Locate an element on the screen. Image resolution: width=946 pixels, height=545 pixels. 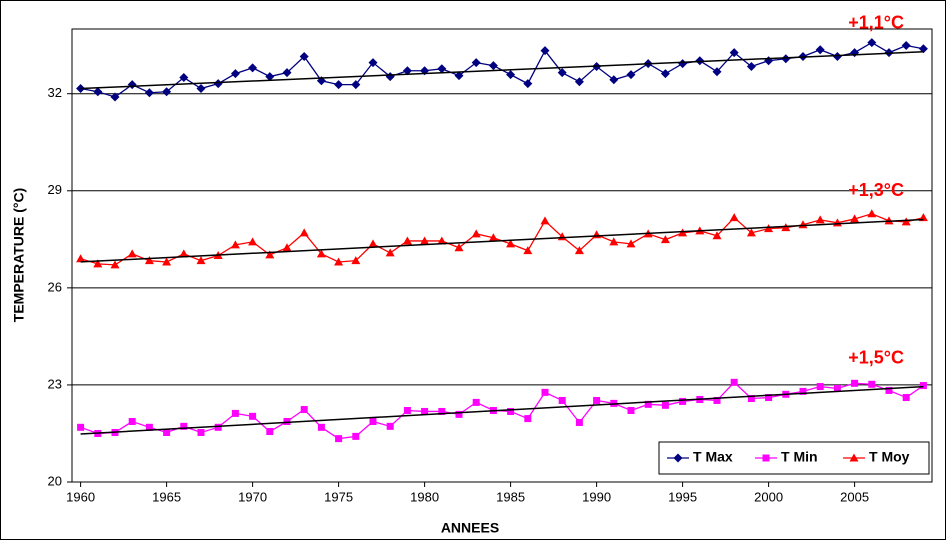
x-tick-label: 1975 is located at coordinates (338, 496).